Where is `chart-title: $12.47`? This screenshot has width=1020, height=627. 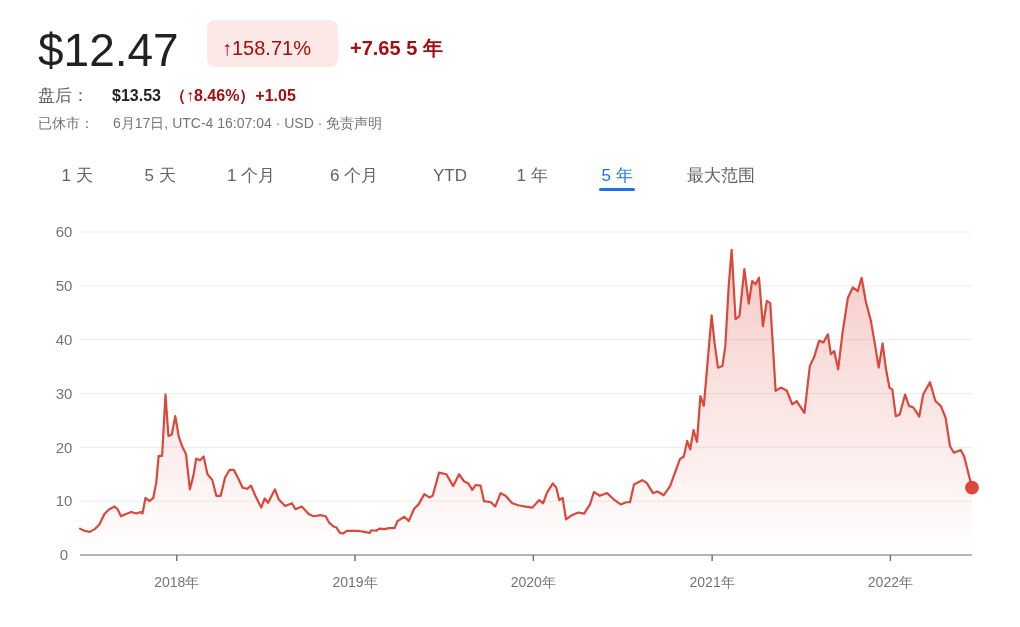 chart-title: $12.47 is located at coordinates (108, 50).